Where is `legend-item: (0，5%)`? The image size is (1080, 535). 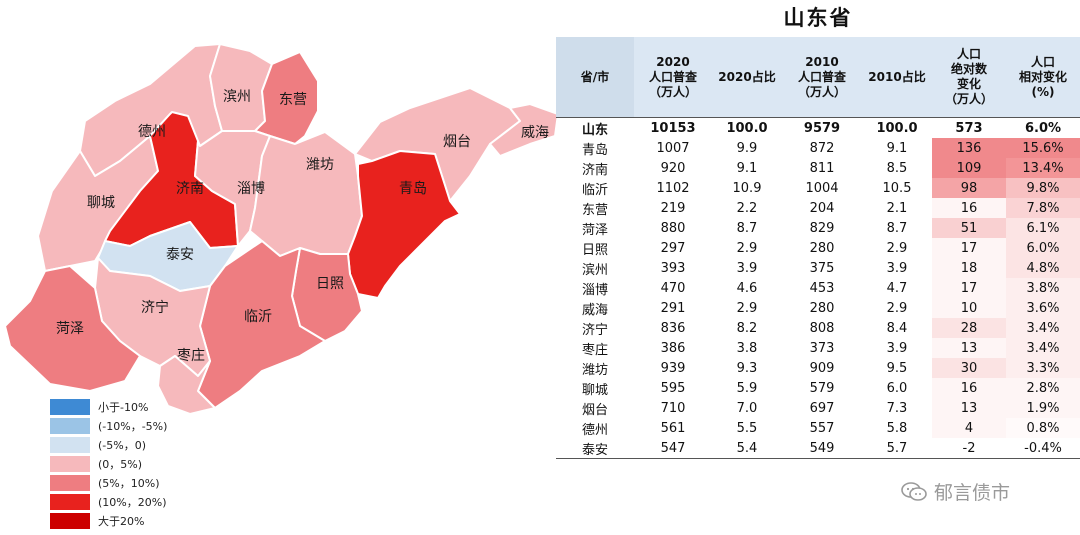 legend-item: (0，5%) is located at coordinates (108, 463).